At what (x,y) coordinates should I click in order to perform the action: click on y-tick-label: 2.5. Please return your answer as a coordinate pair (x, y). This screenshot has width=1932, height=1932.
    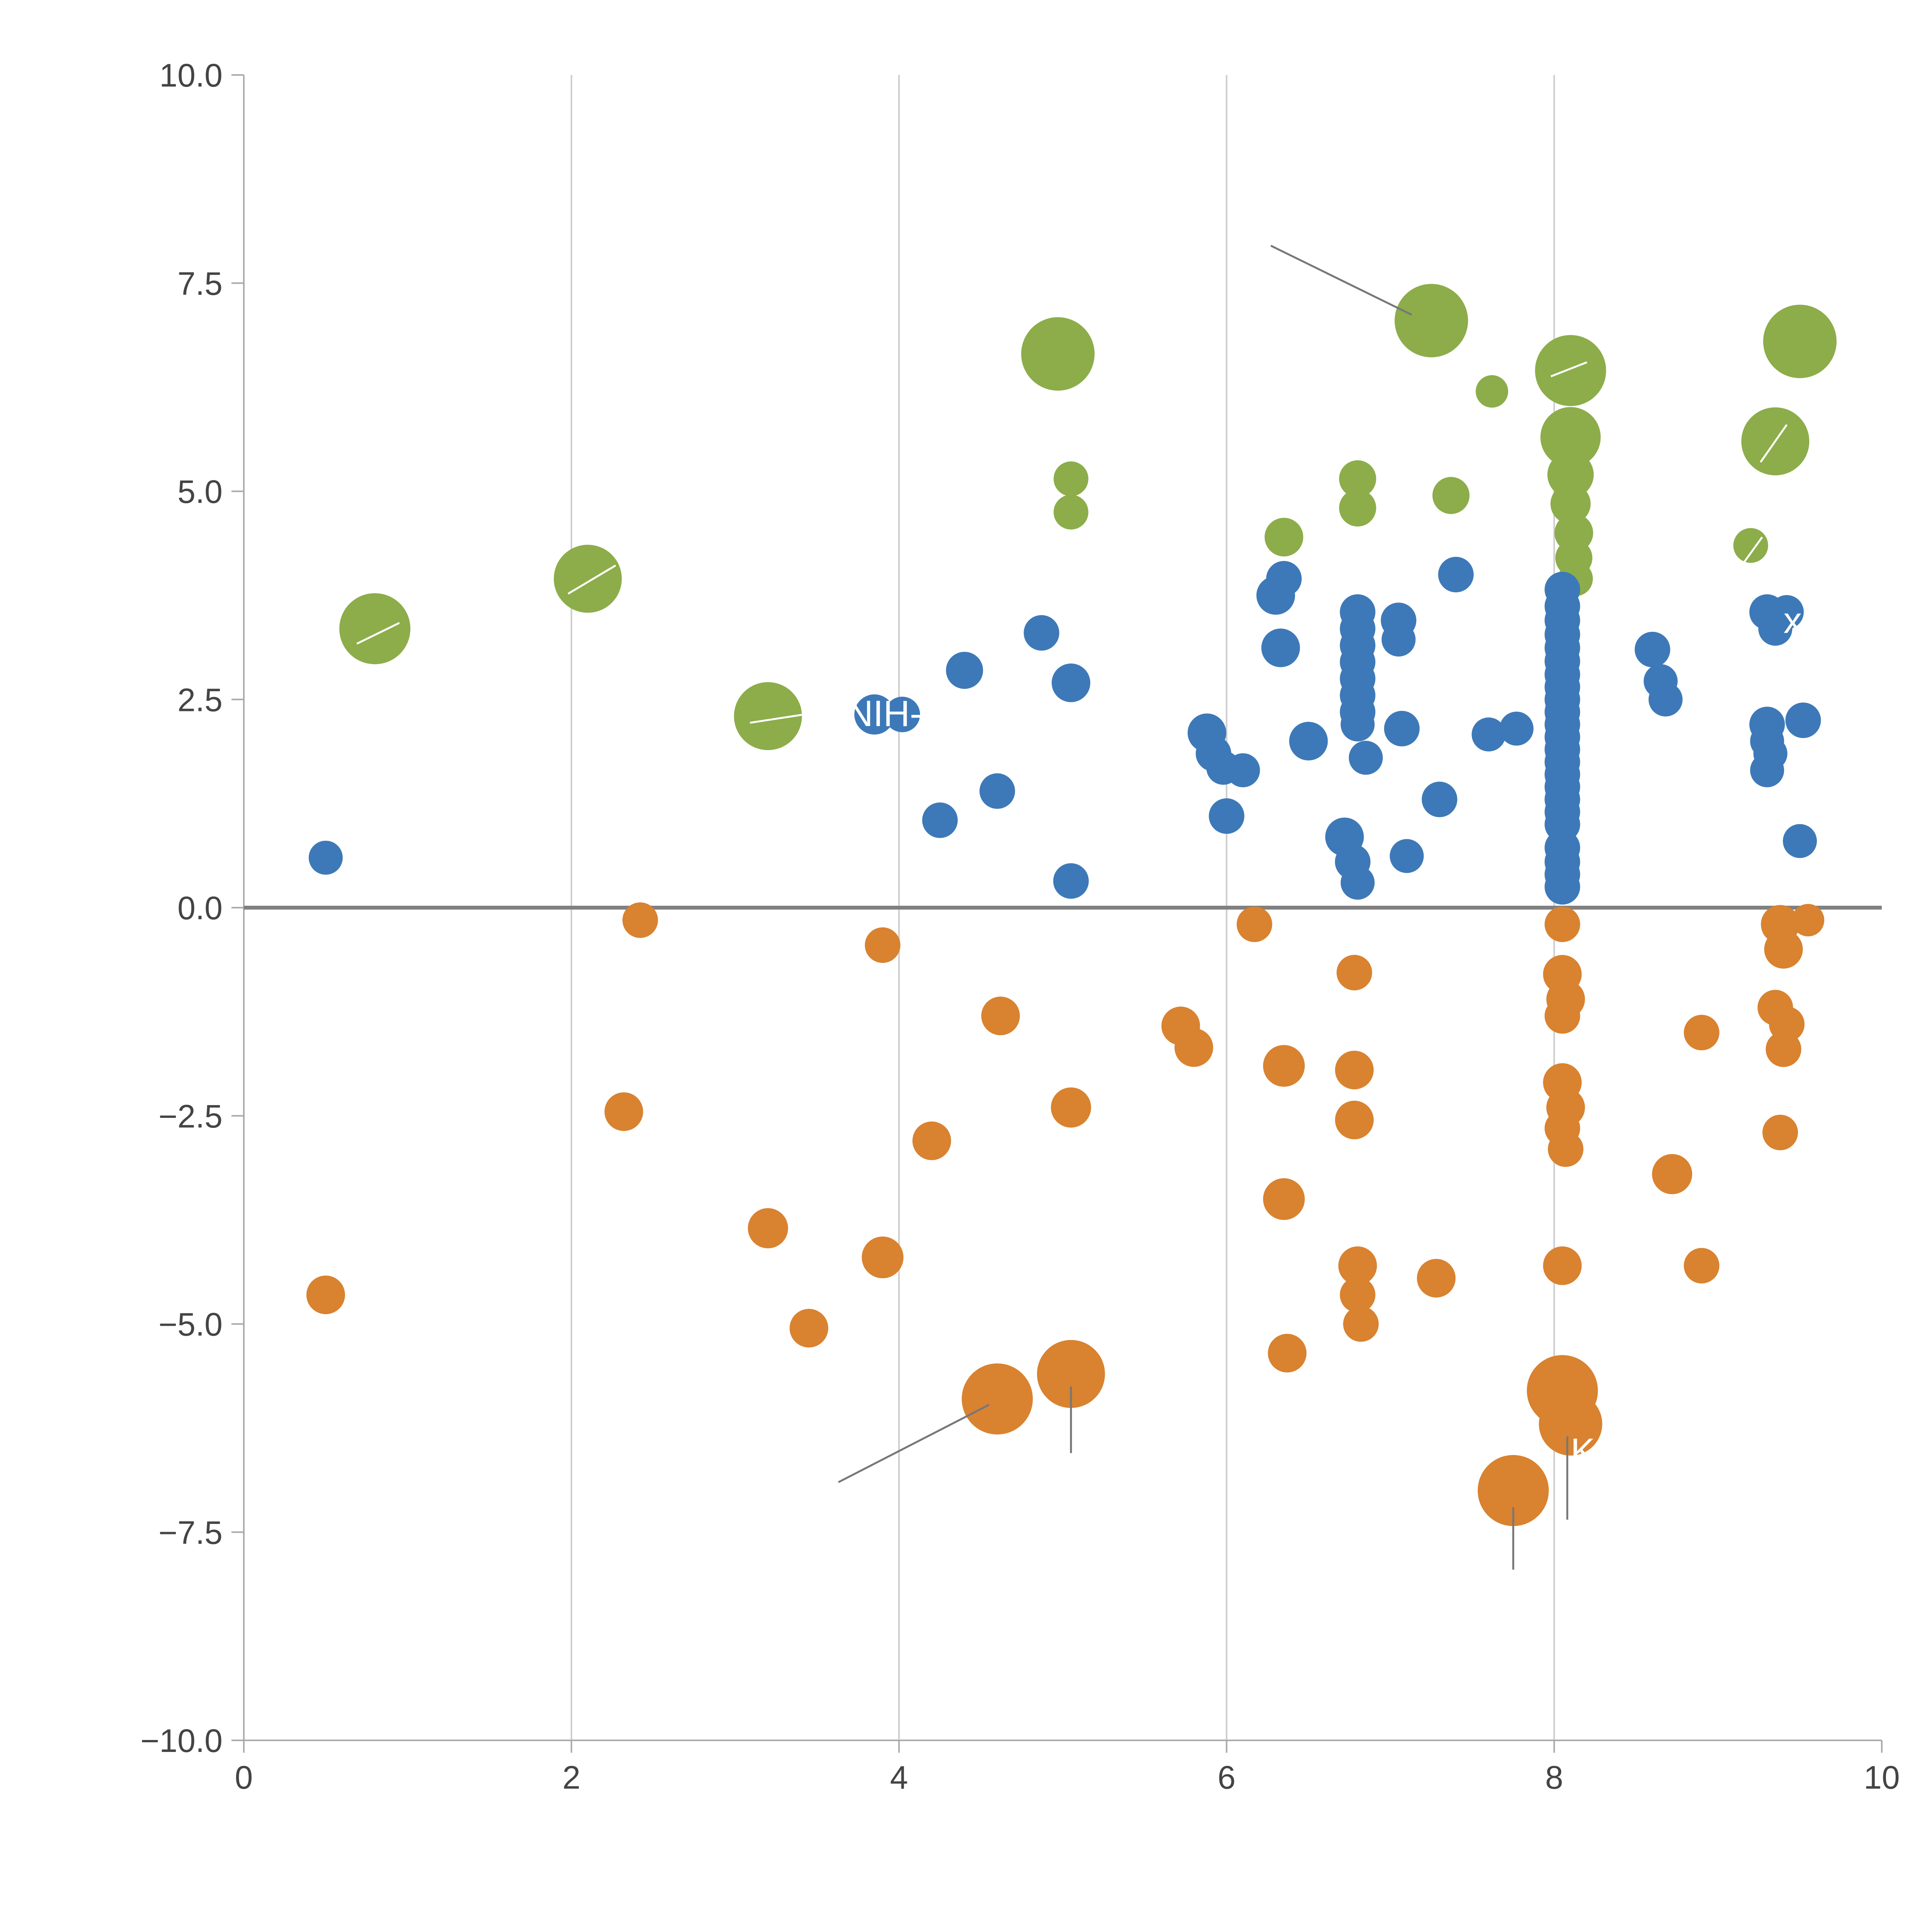
    Looking at the image, I should click on (200, 700).